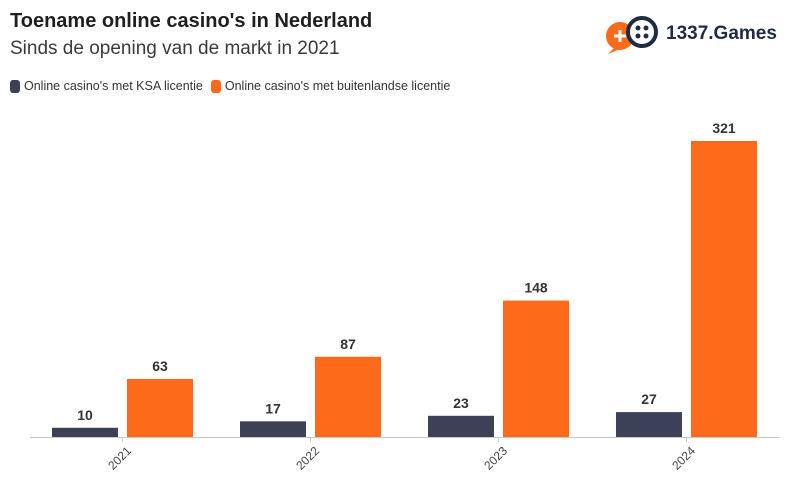 This screenshot has width=800, height=491. I want to click on data-label-ksa-2022: 17, so click(273, 408).